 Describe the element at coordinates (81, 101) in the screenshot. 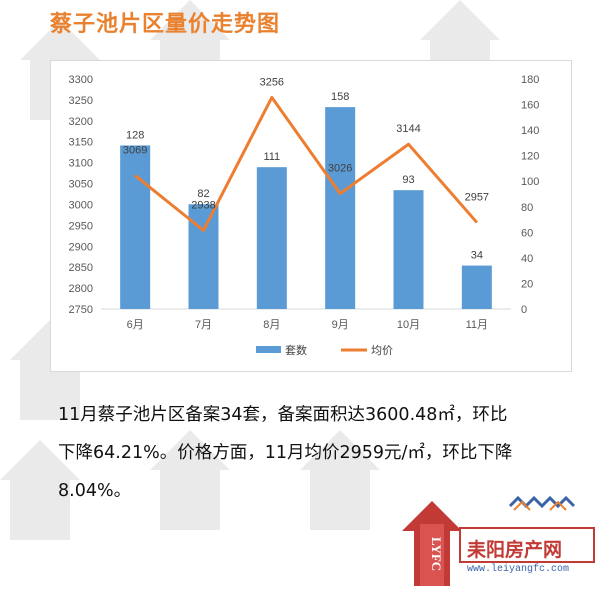

I see `y-left-tick-label: 3250` at that location.